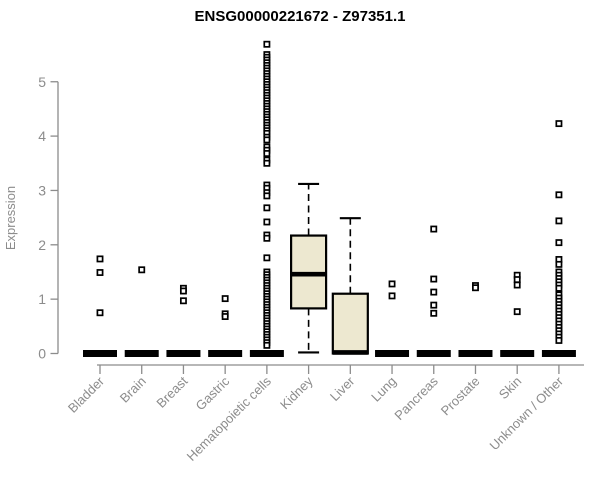 The image size is (600, 500). Describe the element at coordinates (300, 16) in the screenshot. I see `chart-title: ENSG00000221672 - Z97351.1` at that location.